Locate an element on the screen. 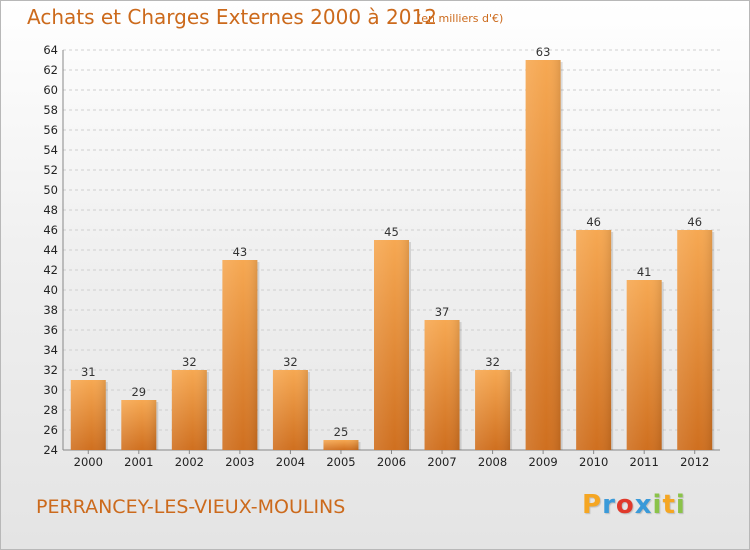 This screenshot has height=550, width=750. y-tick-label: 40 is located at coordinates (50, 290).